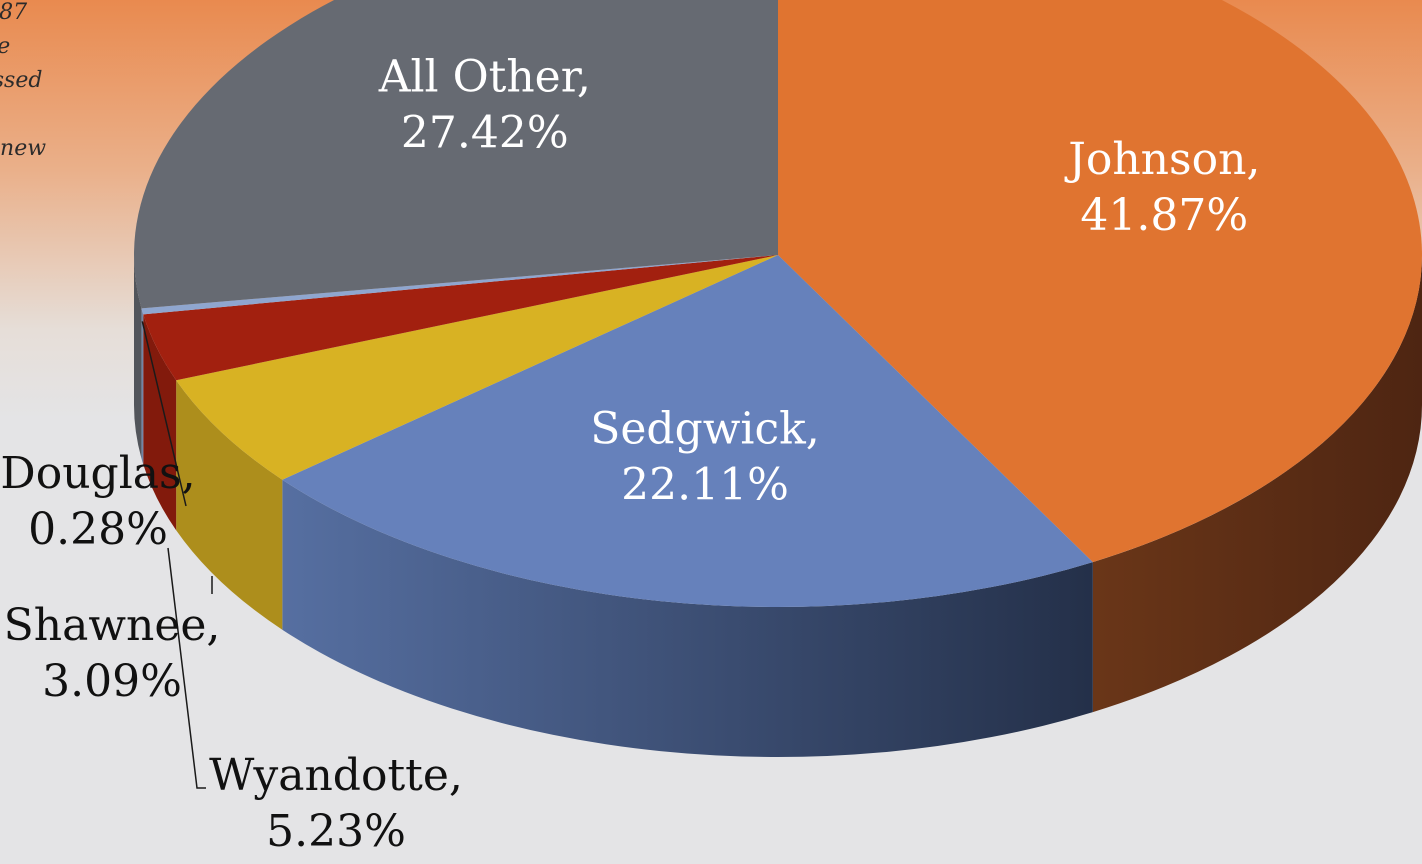 This screenshot has width=1422, height=864. I want to click on side-douglas, so click(142, 386).